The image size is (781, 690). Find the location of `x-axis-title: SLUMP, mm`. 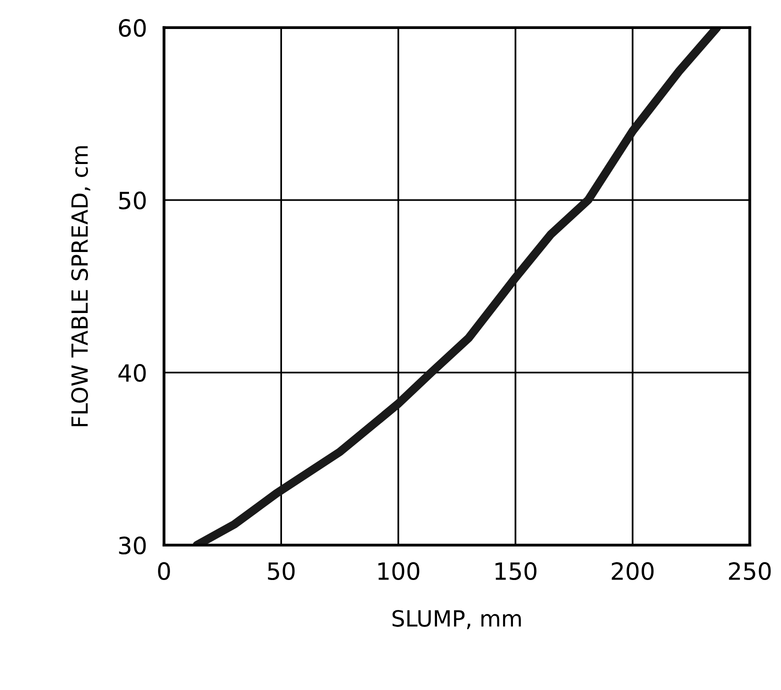

x-axis-title: SLUMP, mm is located at coordinates (456, 620).